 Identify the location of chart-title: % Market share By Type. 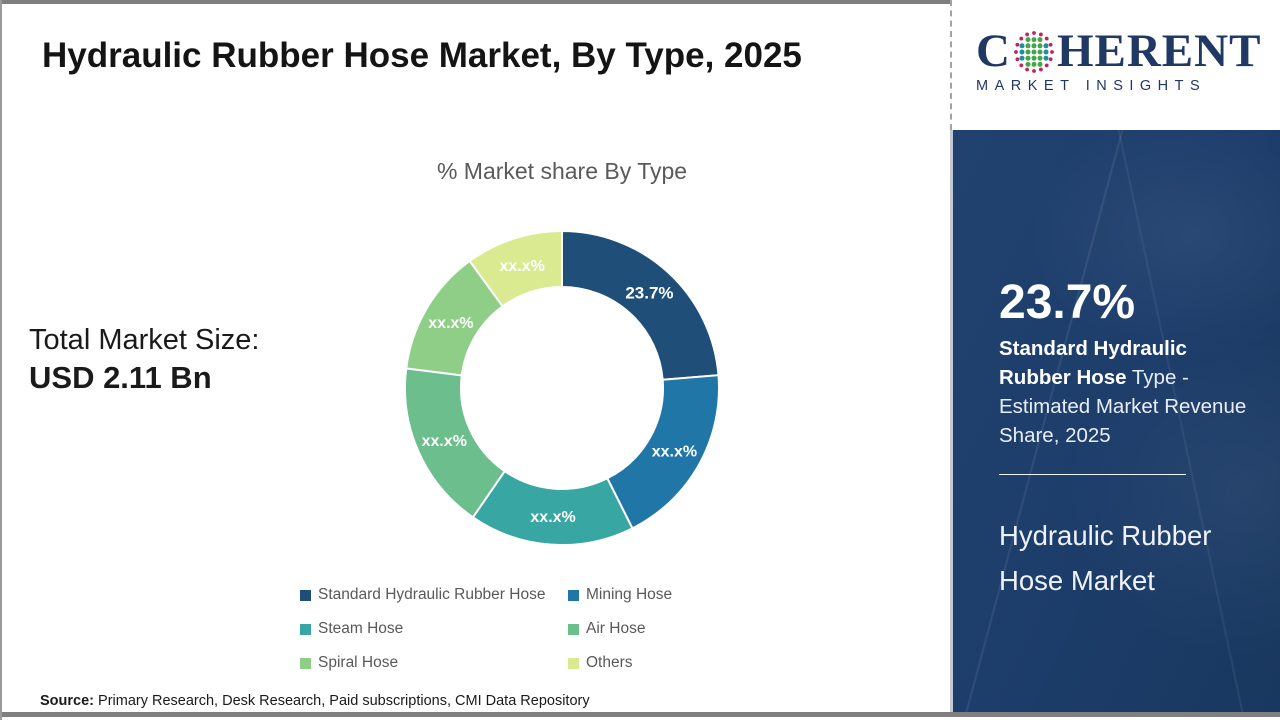
(562, 171).